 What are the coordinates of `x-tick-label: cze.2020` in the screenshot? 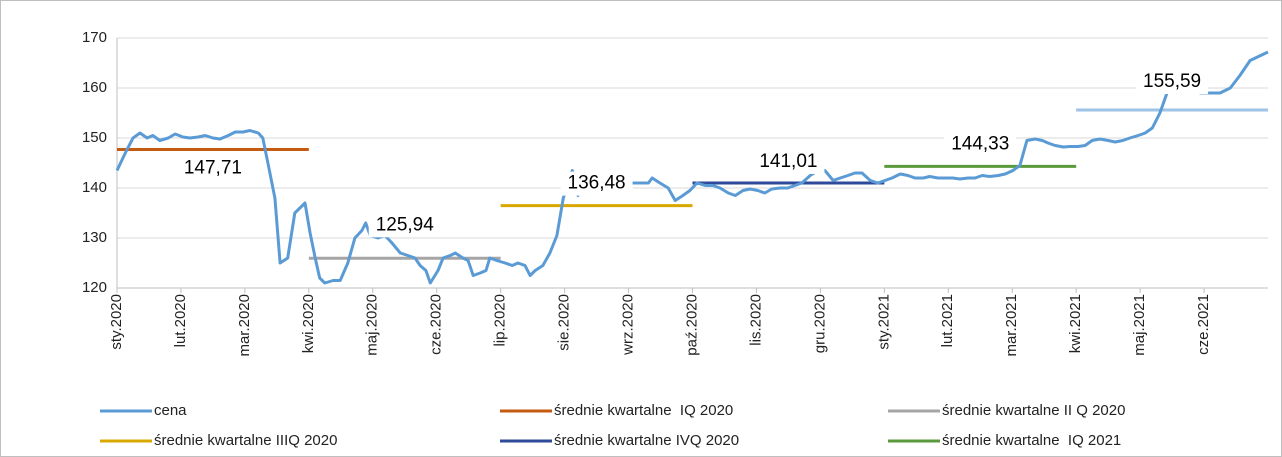 It's located at (436, 324).